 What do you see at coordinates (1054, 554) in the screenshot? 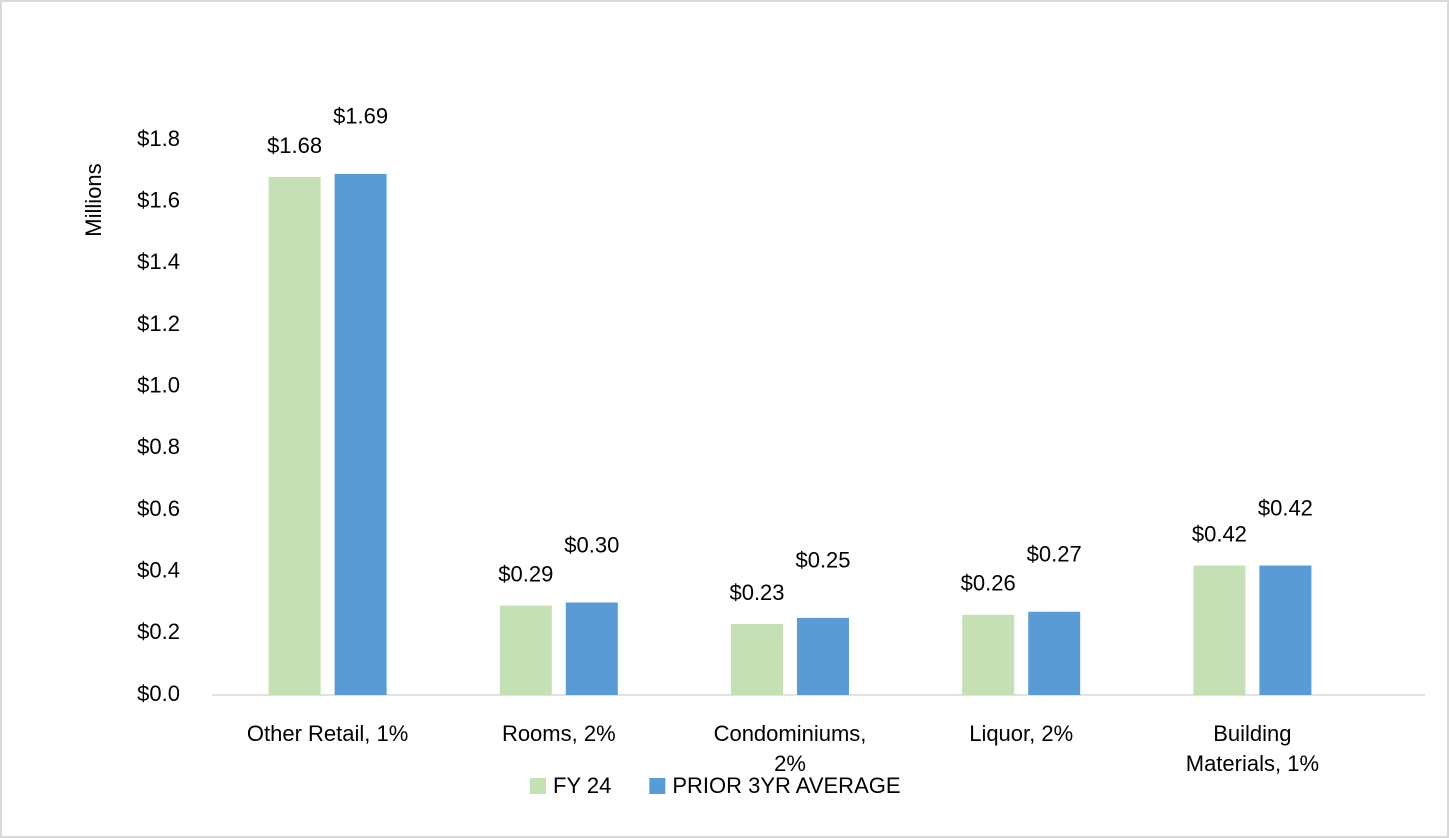
I see `data-label: $0.27` at bounding box center [1054, 554].